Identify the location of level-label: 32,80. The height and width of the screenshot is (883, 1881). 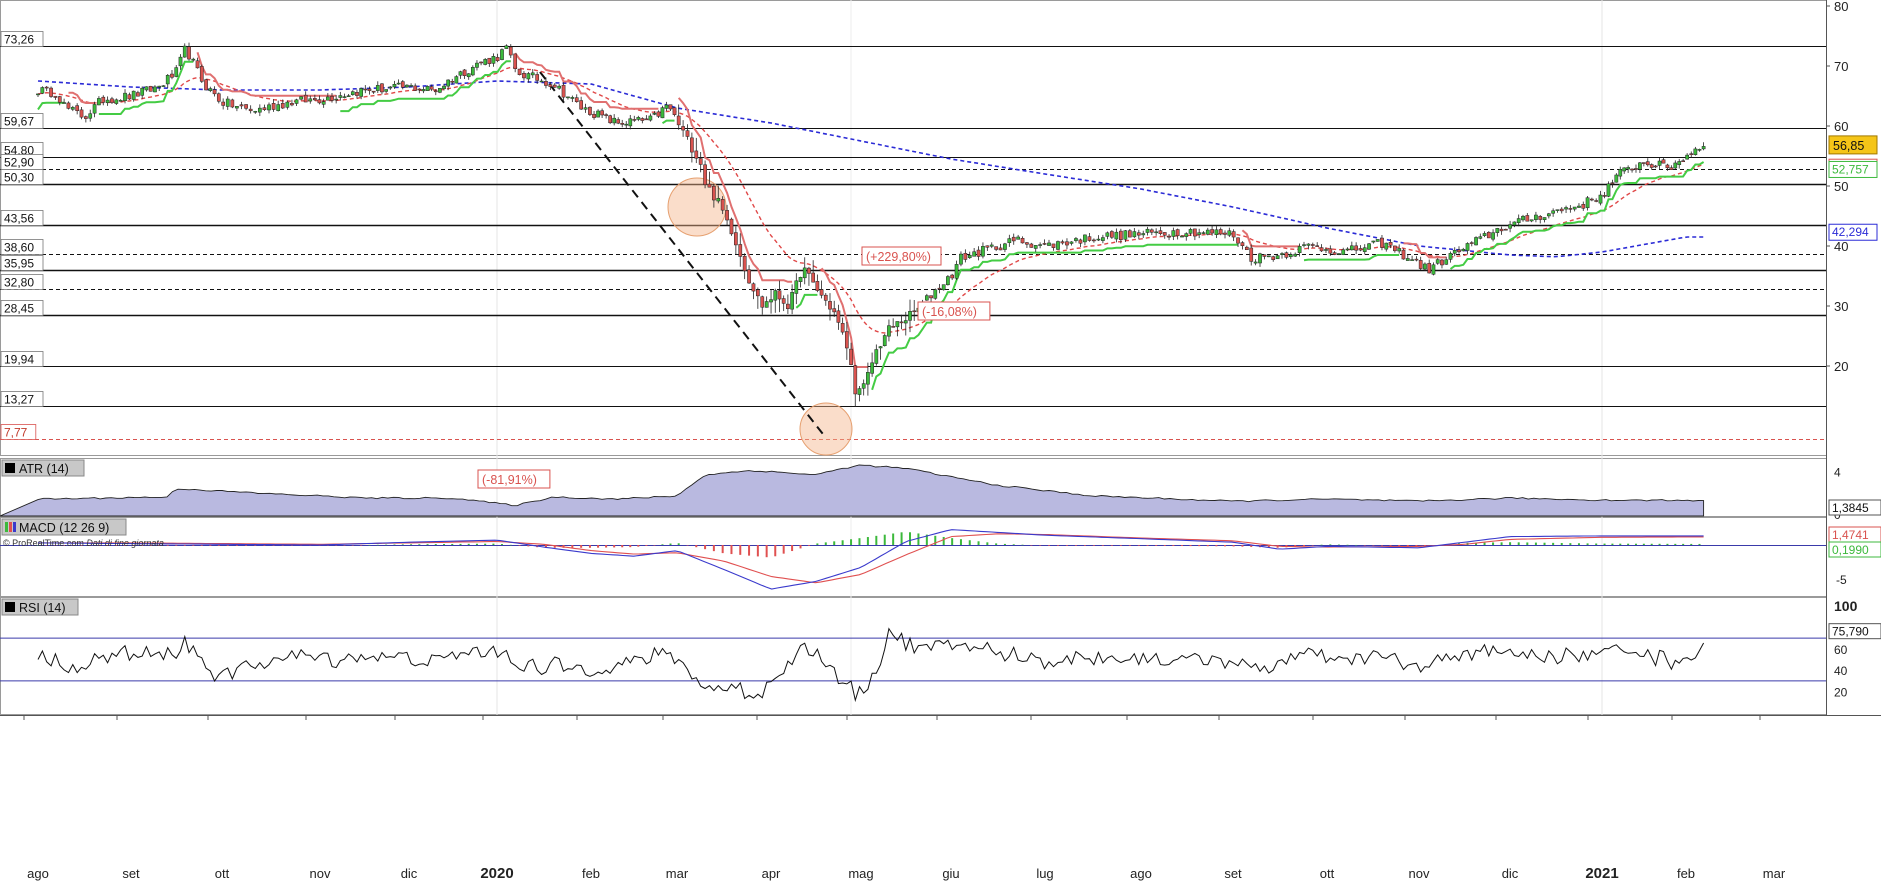
(22, 282).